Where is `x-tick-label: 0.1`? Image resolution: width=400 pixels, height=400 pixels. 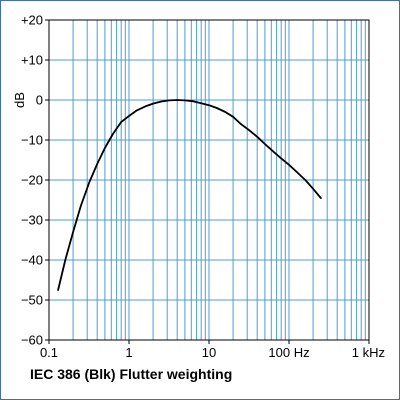
x-tick-label: 0.1 is located at coordinates (49, 352).